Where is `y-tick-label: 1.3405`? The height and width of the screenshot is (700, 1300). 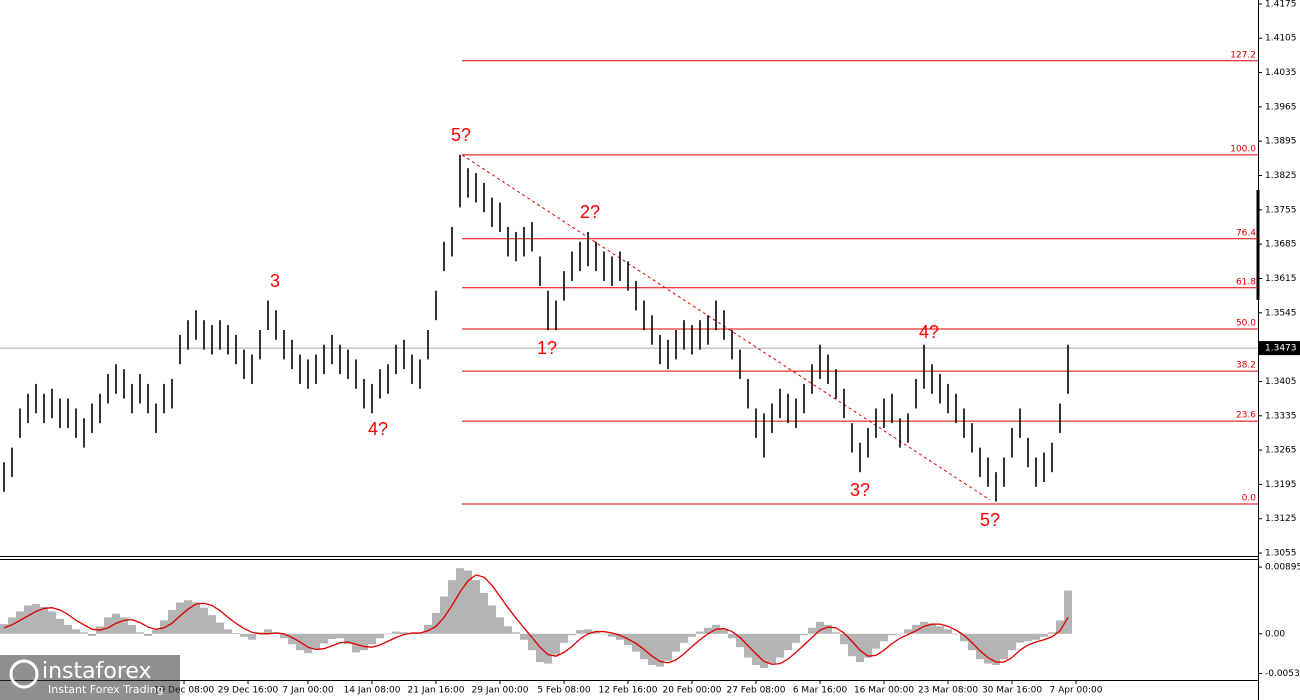 y-tick-label: 1.3405 is located at coordinates (1281, 382).